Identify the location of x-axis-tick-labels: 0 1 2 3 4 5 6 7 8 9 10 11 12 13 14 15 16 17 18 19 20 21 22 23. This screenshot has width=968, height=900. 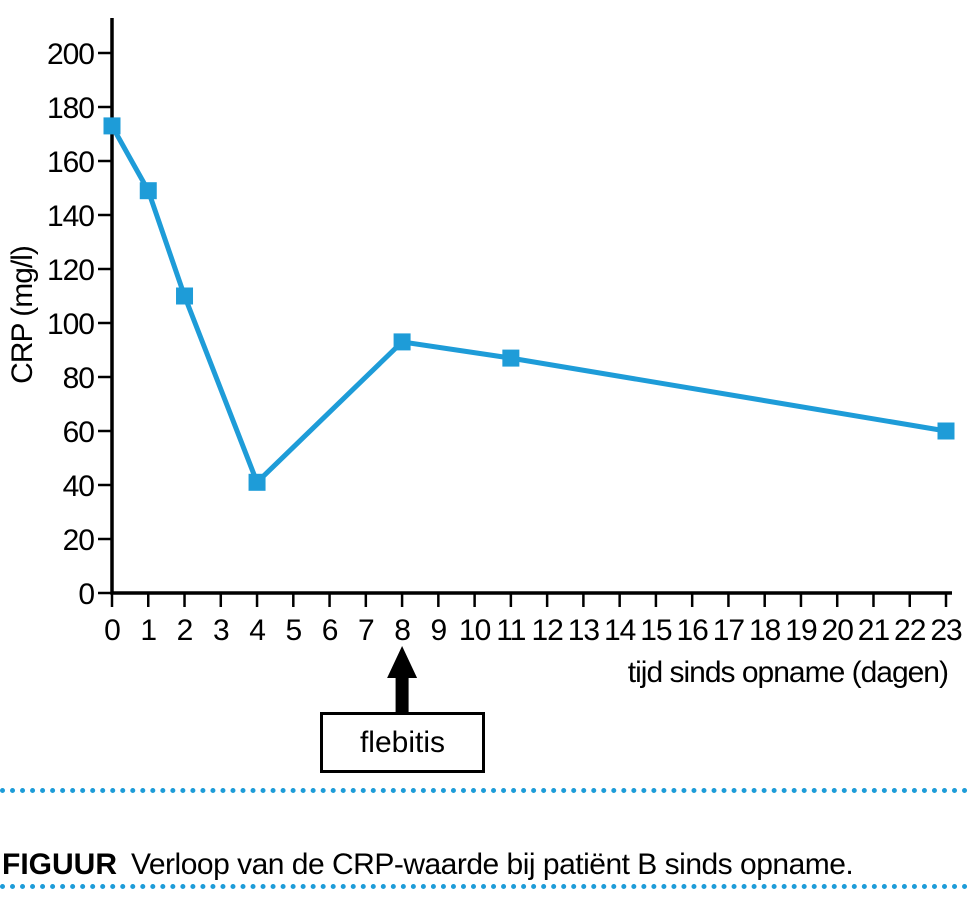
(533, 630).